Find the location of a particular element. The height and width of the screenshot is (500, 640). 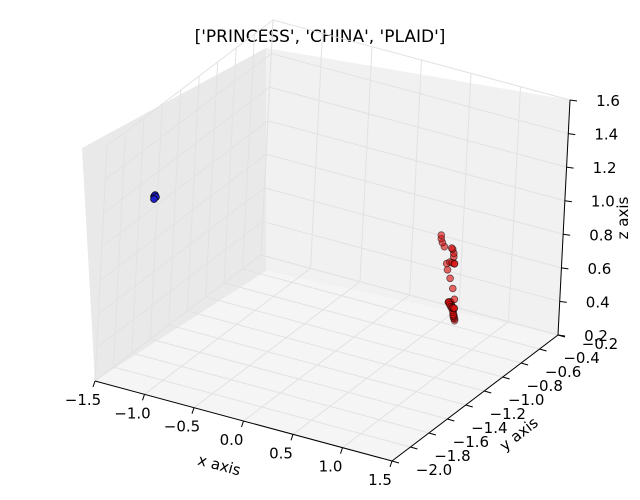

y-tick-label: −1.0 is located at coordinates (526, 400).